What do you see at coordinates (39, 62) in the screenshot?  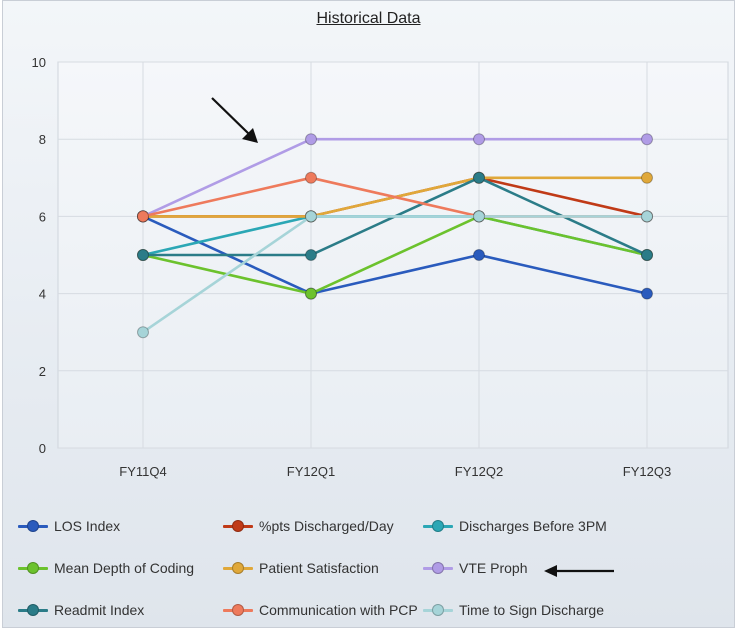 I see `y-tick-label: 10` at bounding box center [39, 62].